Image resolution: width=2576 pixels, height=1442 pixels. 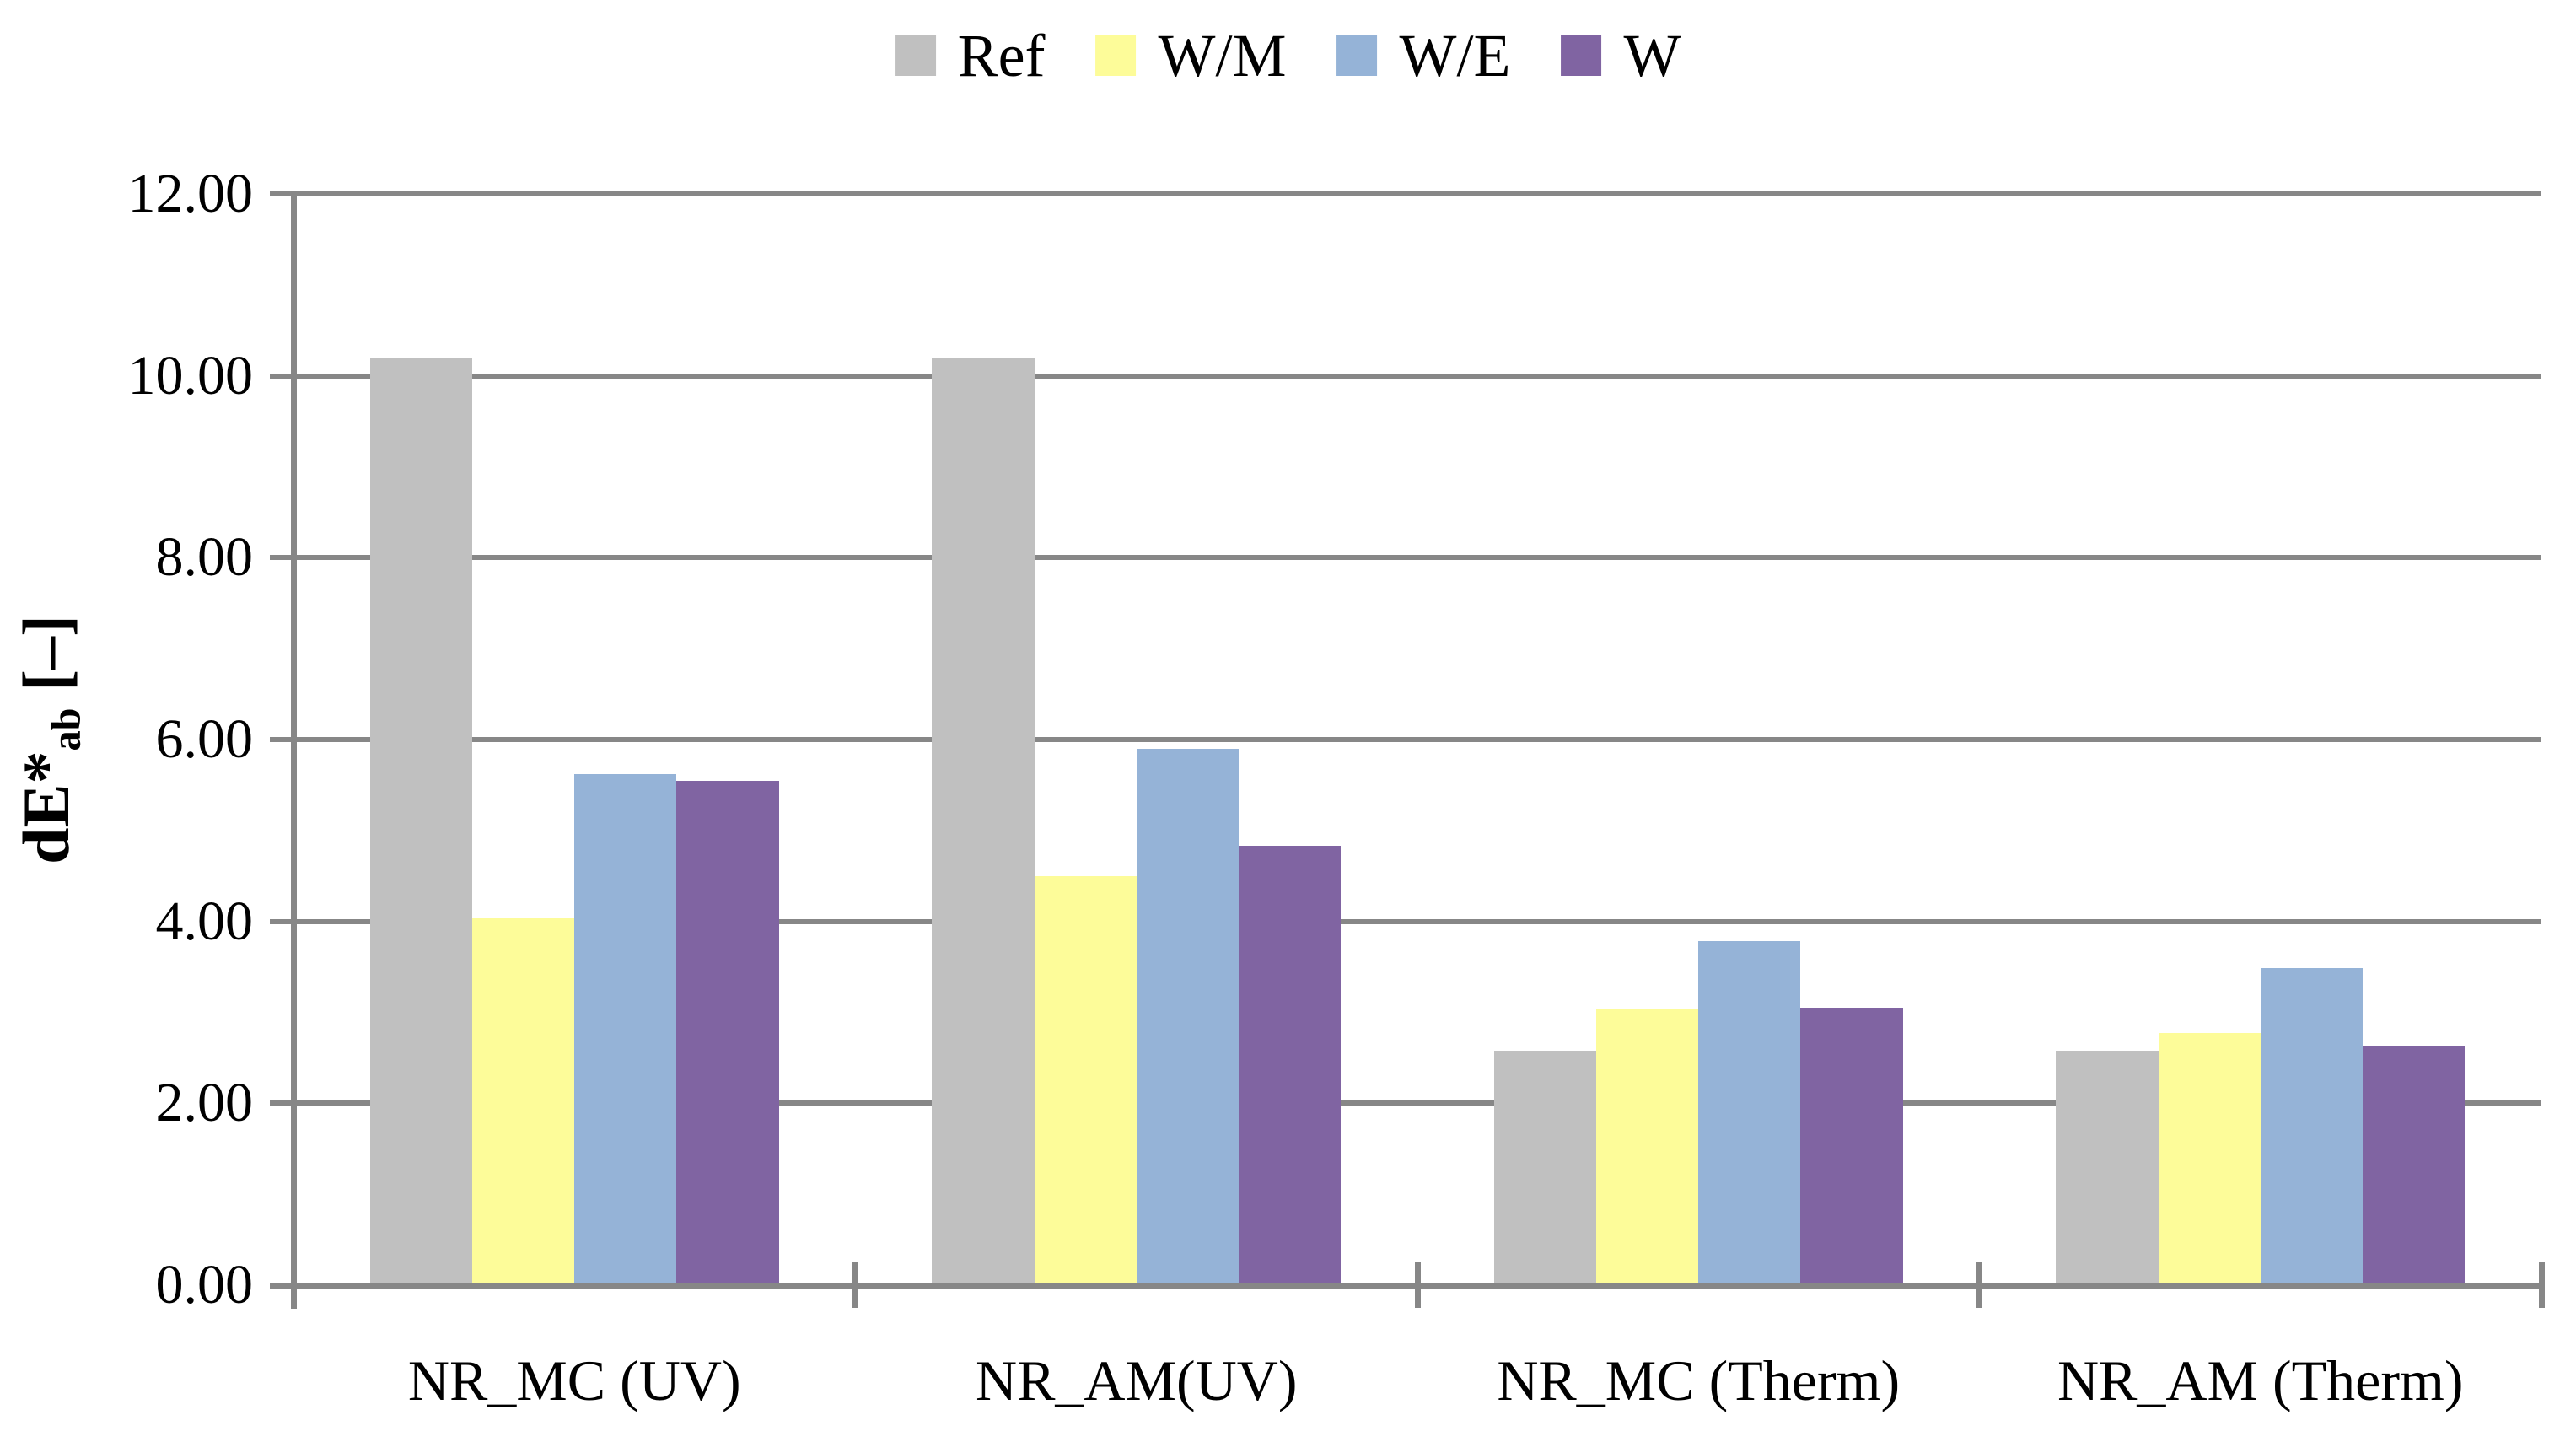 I want to click on legend-item-wm: W/M, so click(x=1191, y=55).